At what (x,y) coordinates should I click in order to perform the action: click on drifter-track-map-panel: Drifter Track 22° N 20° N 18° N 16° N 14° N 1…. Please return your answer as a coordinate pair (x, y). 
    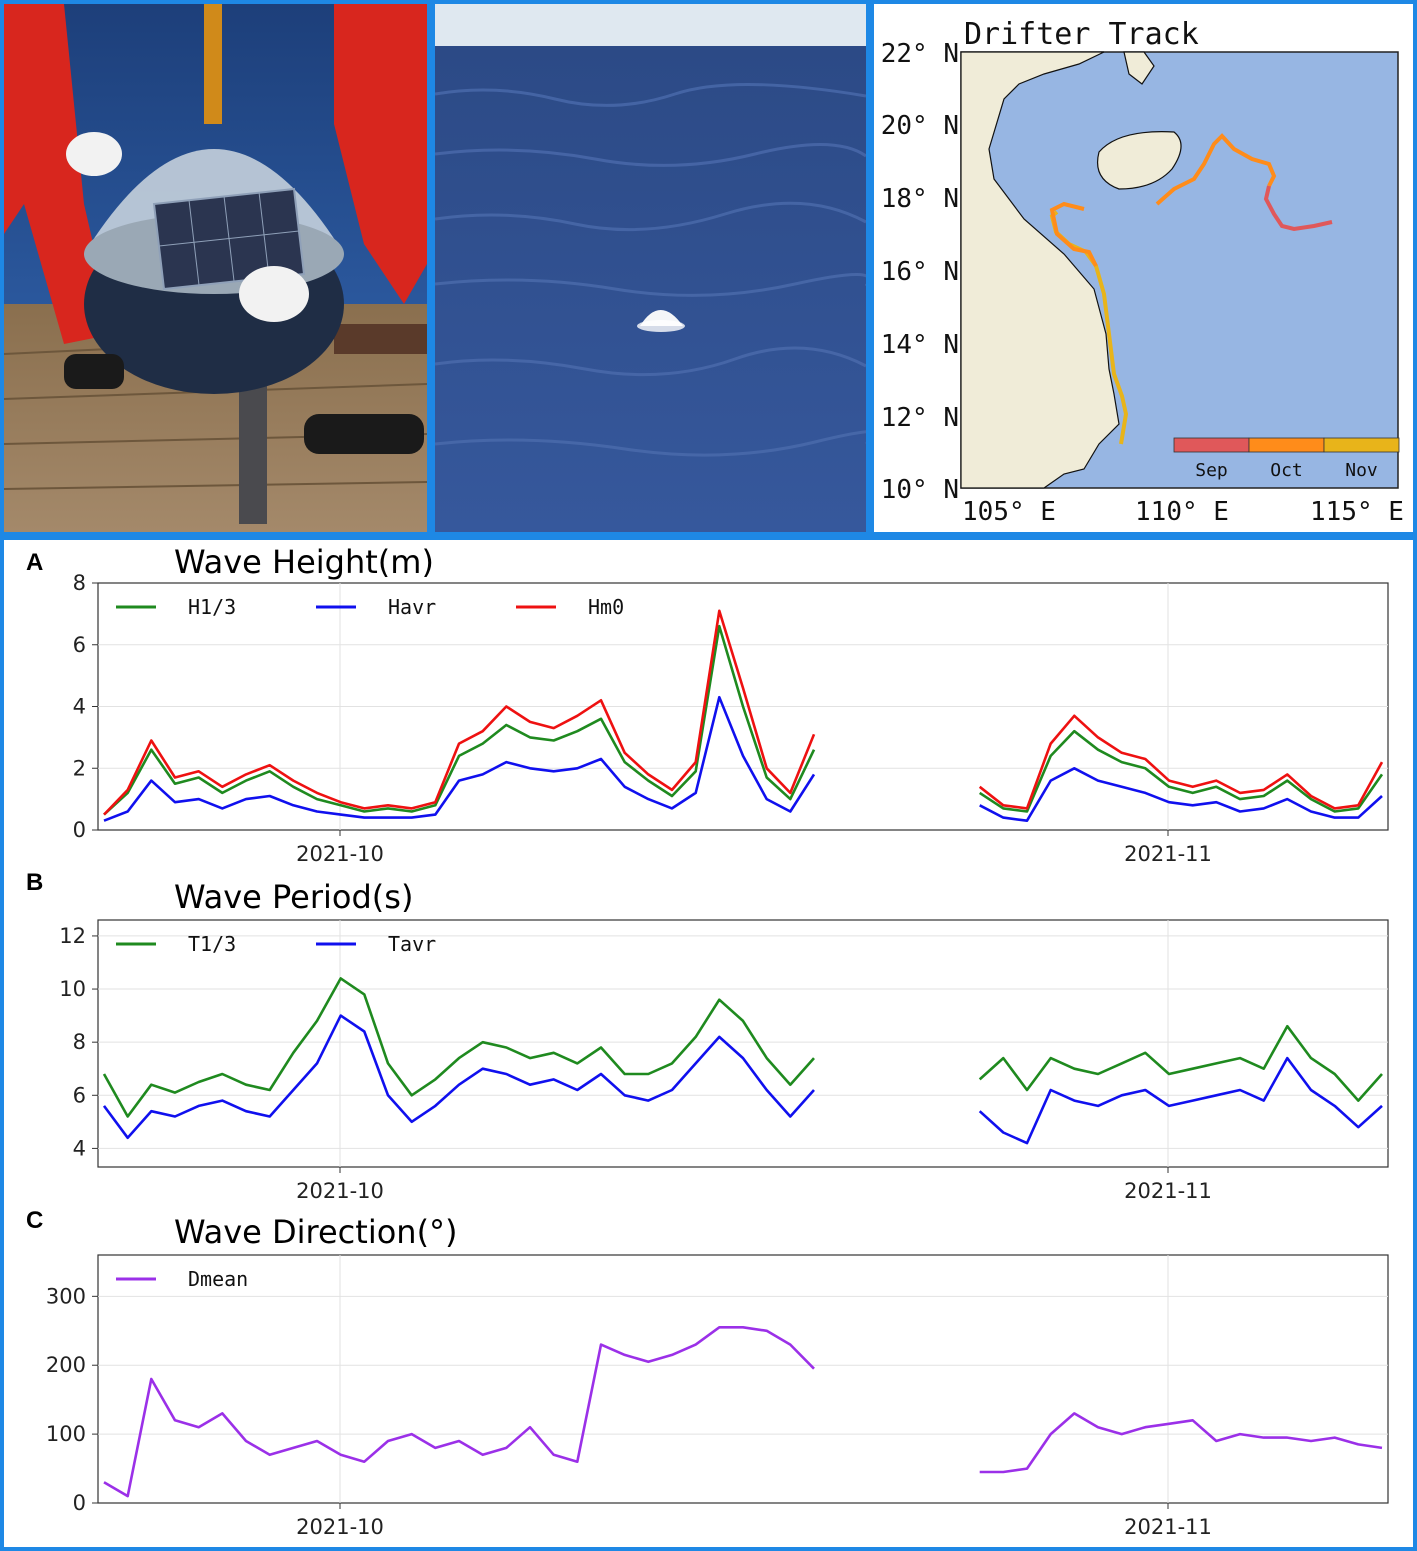
    Looking at the image, I should click on (1143, 268).